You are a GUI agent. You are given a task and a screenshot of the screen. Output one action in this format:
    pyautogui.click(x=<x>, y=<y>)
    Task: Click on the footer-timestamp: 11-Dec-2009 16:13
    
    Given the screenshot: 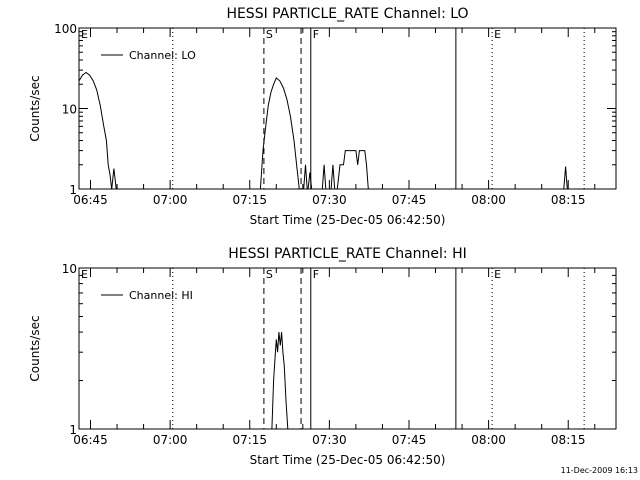 What is the action you would take?
    pyautogui.click(x=599, y=470)
    